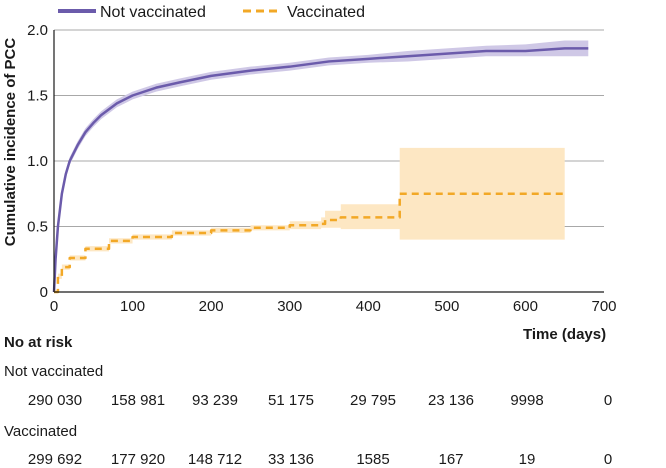  Describe the element at coordinates (446, 306) in the screenshot. I see `x-tick-label: 500` at that location.